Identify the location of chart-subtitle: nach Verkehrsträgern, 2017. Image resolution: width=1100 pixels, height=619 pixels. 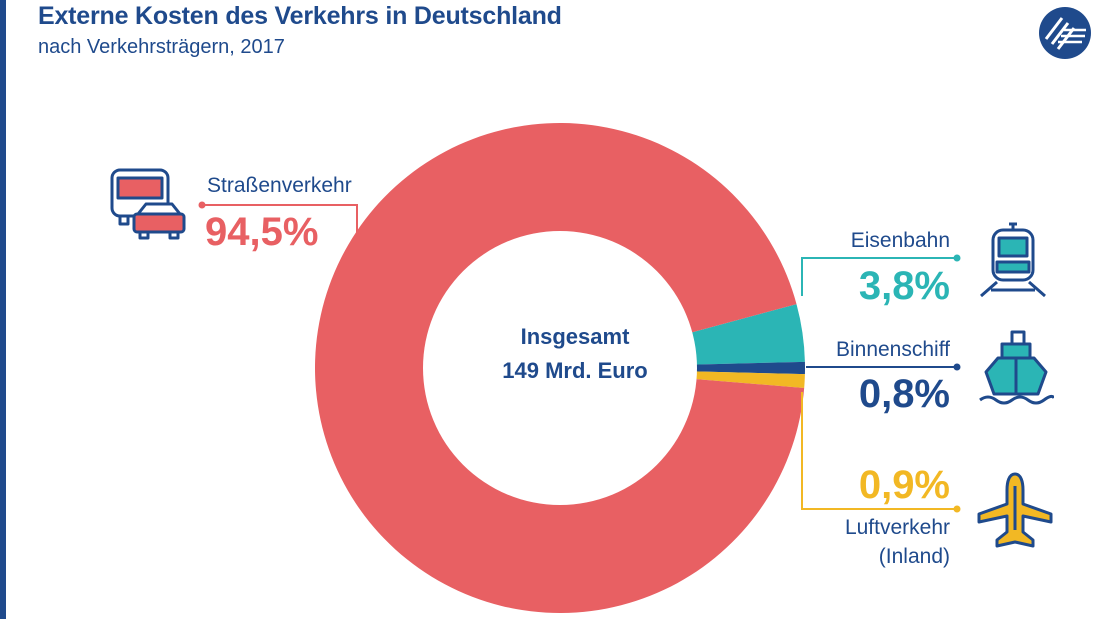
(161, 47).